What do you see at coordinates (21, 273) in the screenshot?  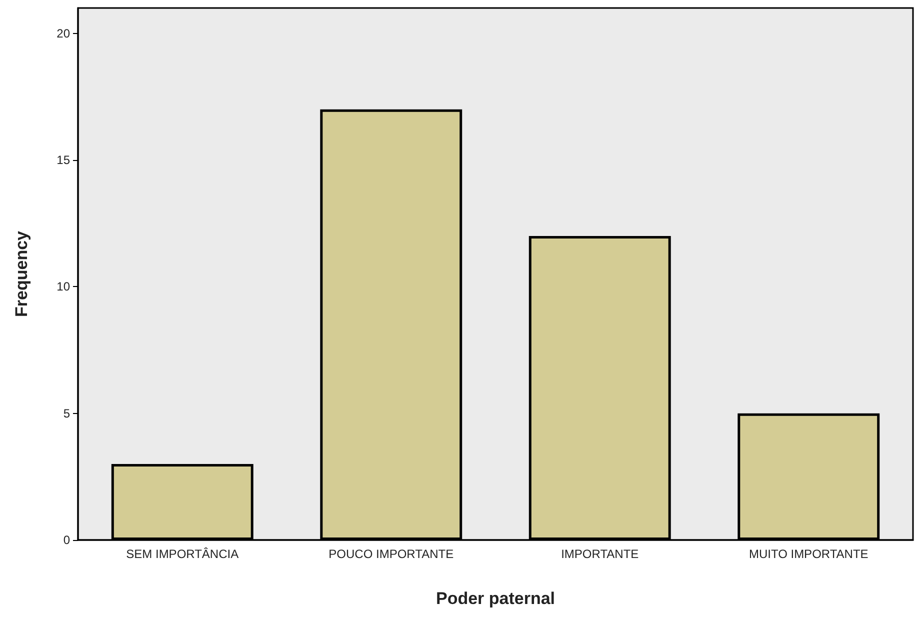 I see `y-axis-title: Frequency` at bounding box center [21, 273].